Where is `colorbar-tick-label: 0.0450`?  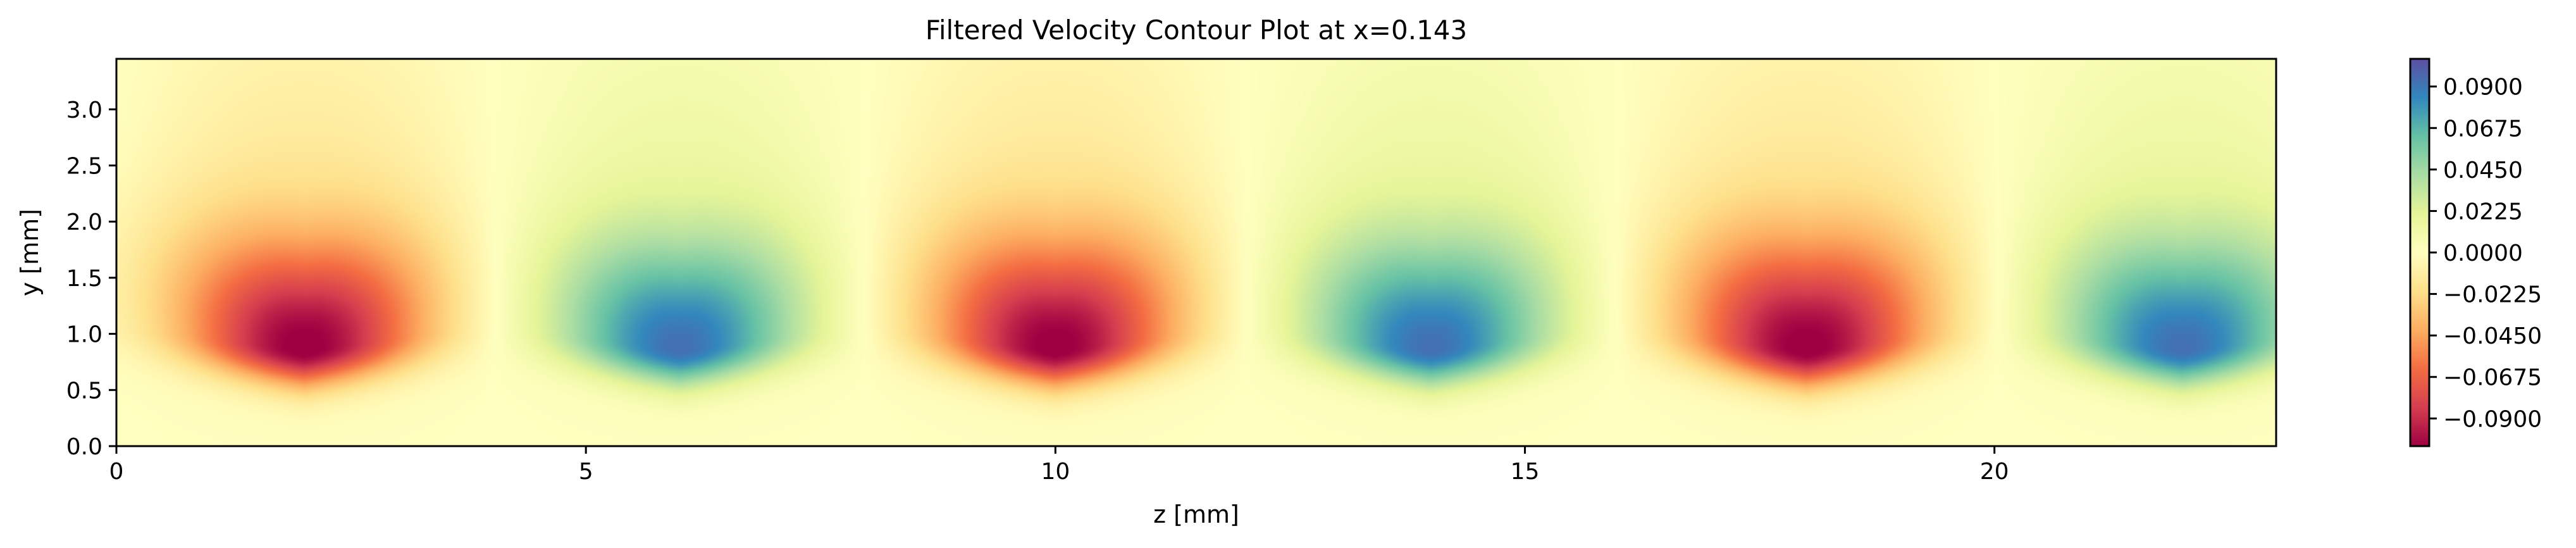 colorbar-tick-label: 0.0450 is located at coordinates (2483, 171).